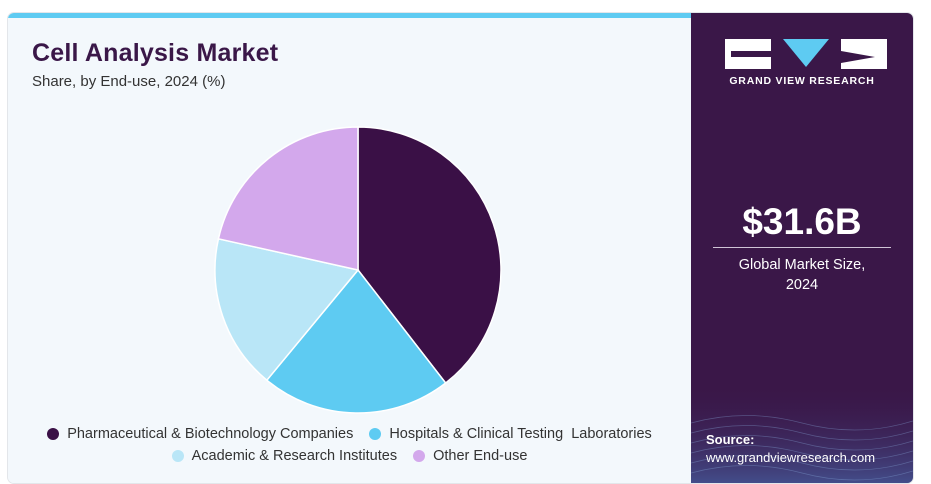 The width and height of the screenshot is (931, 484). What do you see at coordinates (802, 275) in the screenshot?
I see `market-size-caption: Global Market Size, 2024` at bounding box center [802, 275].